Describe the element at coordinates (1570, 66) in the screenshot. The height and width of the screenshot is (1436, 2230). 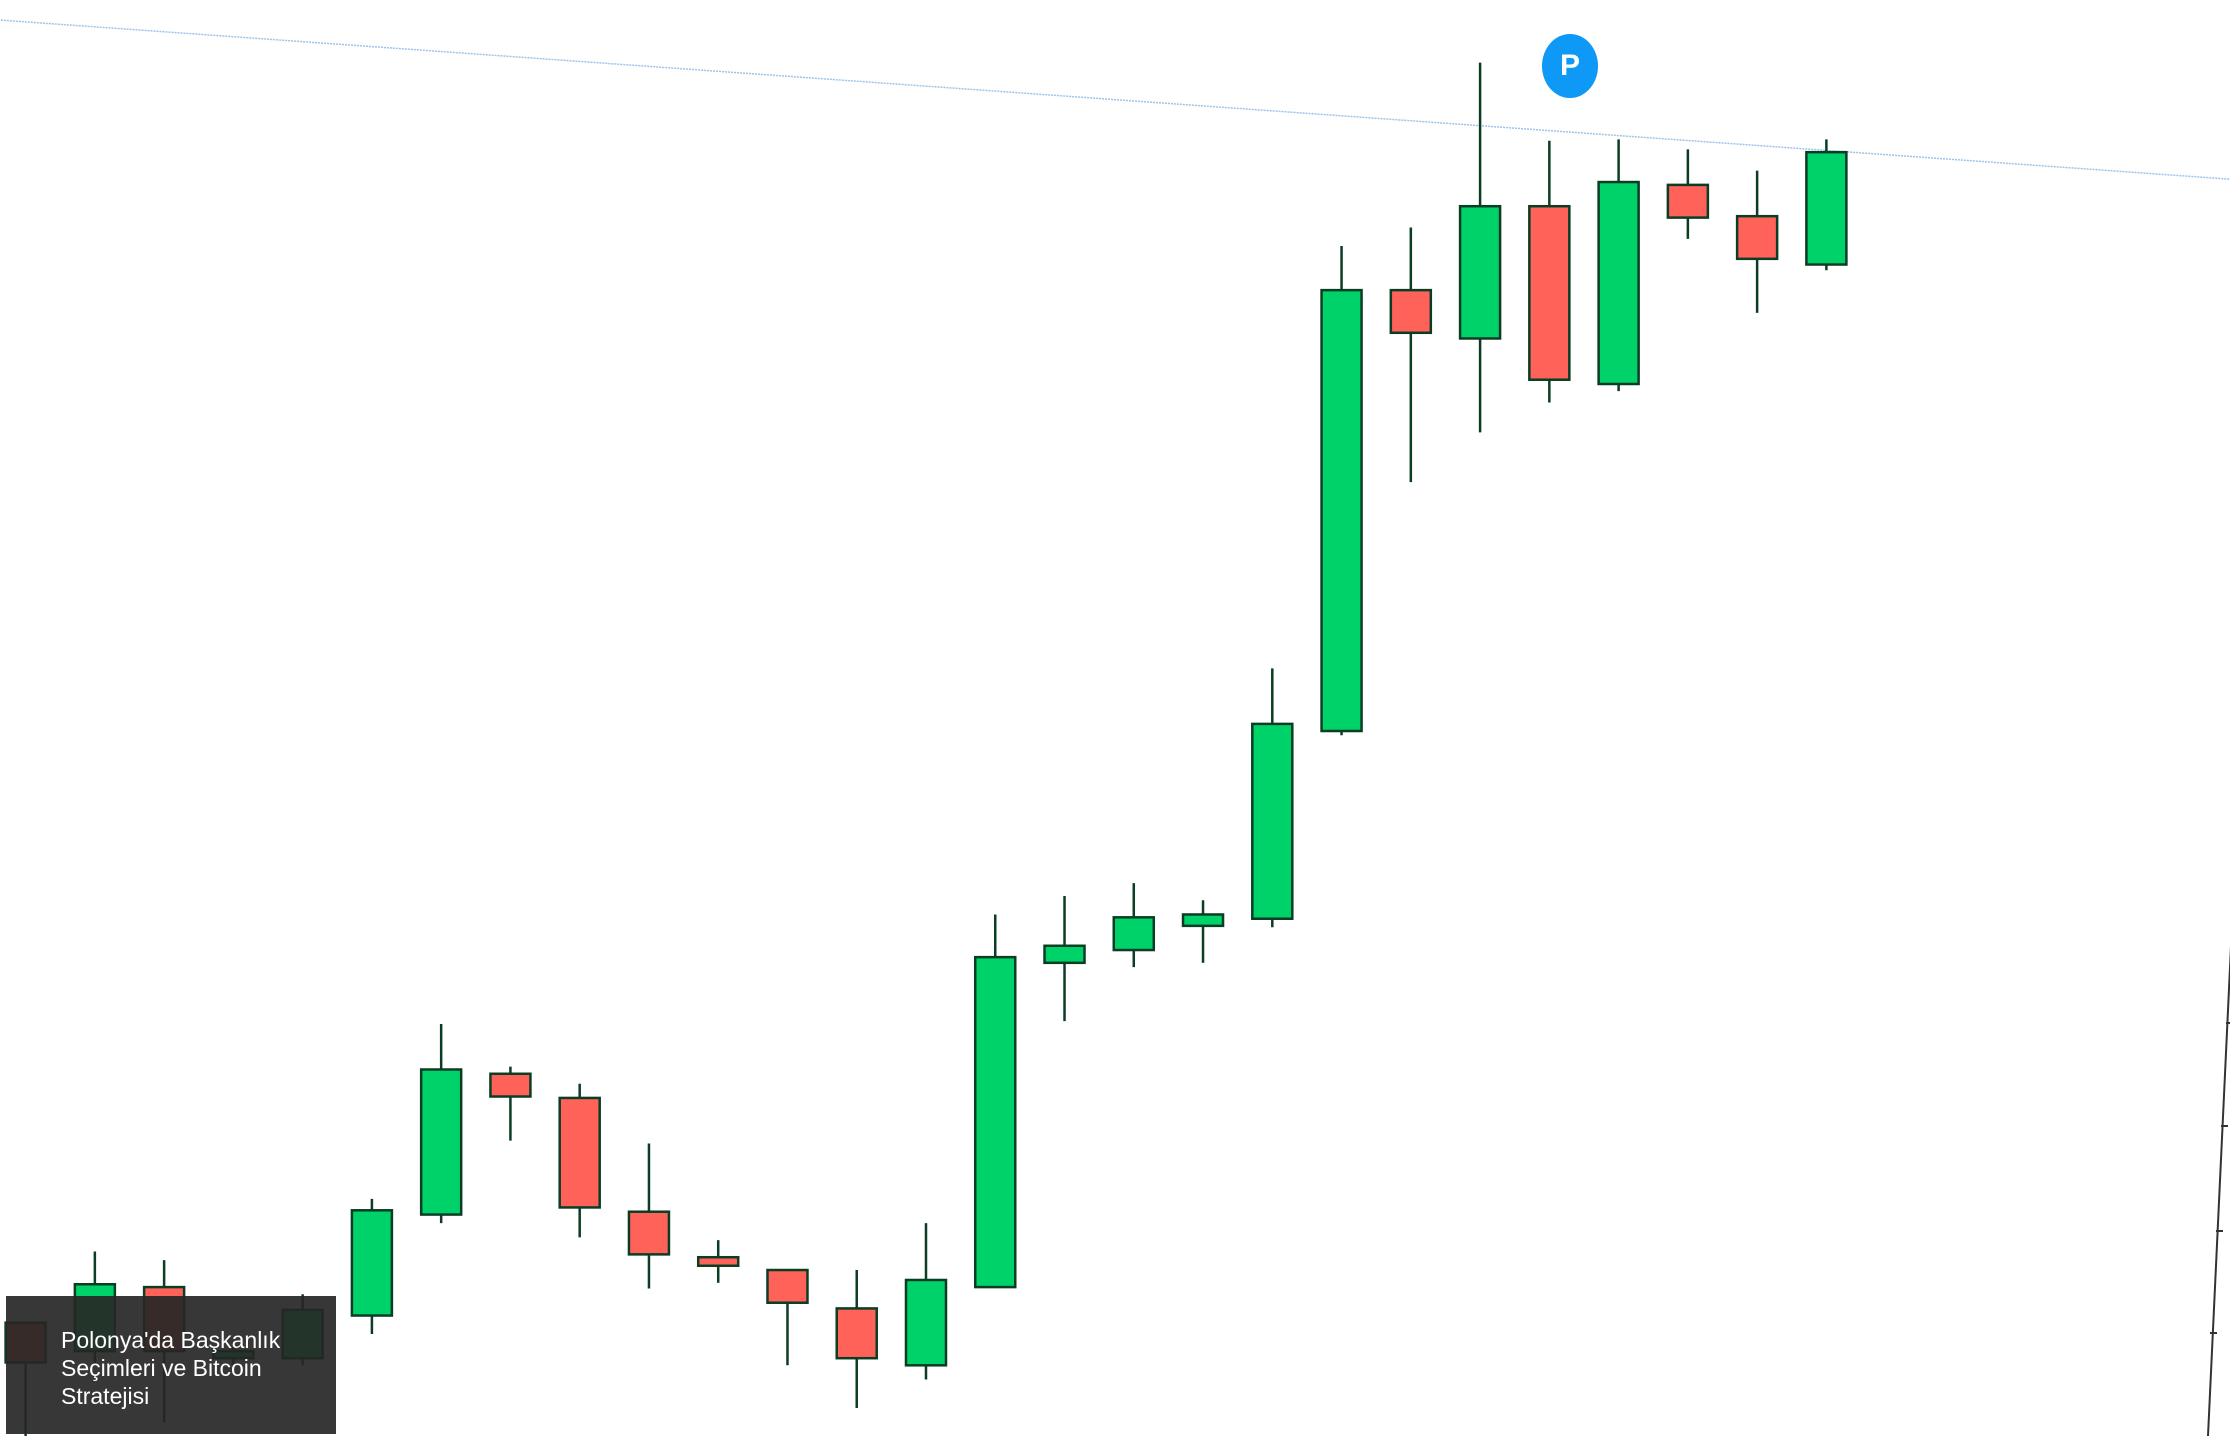
I see `position-marker: P` at that location.